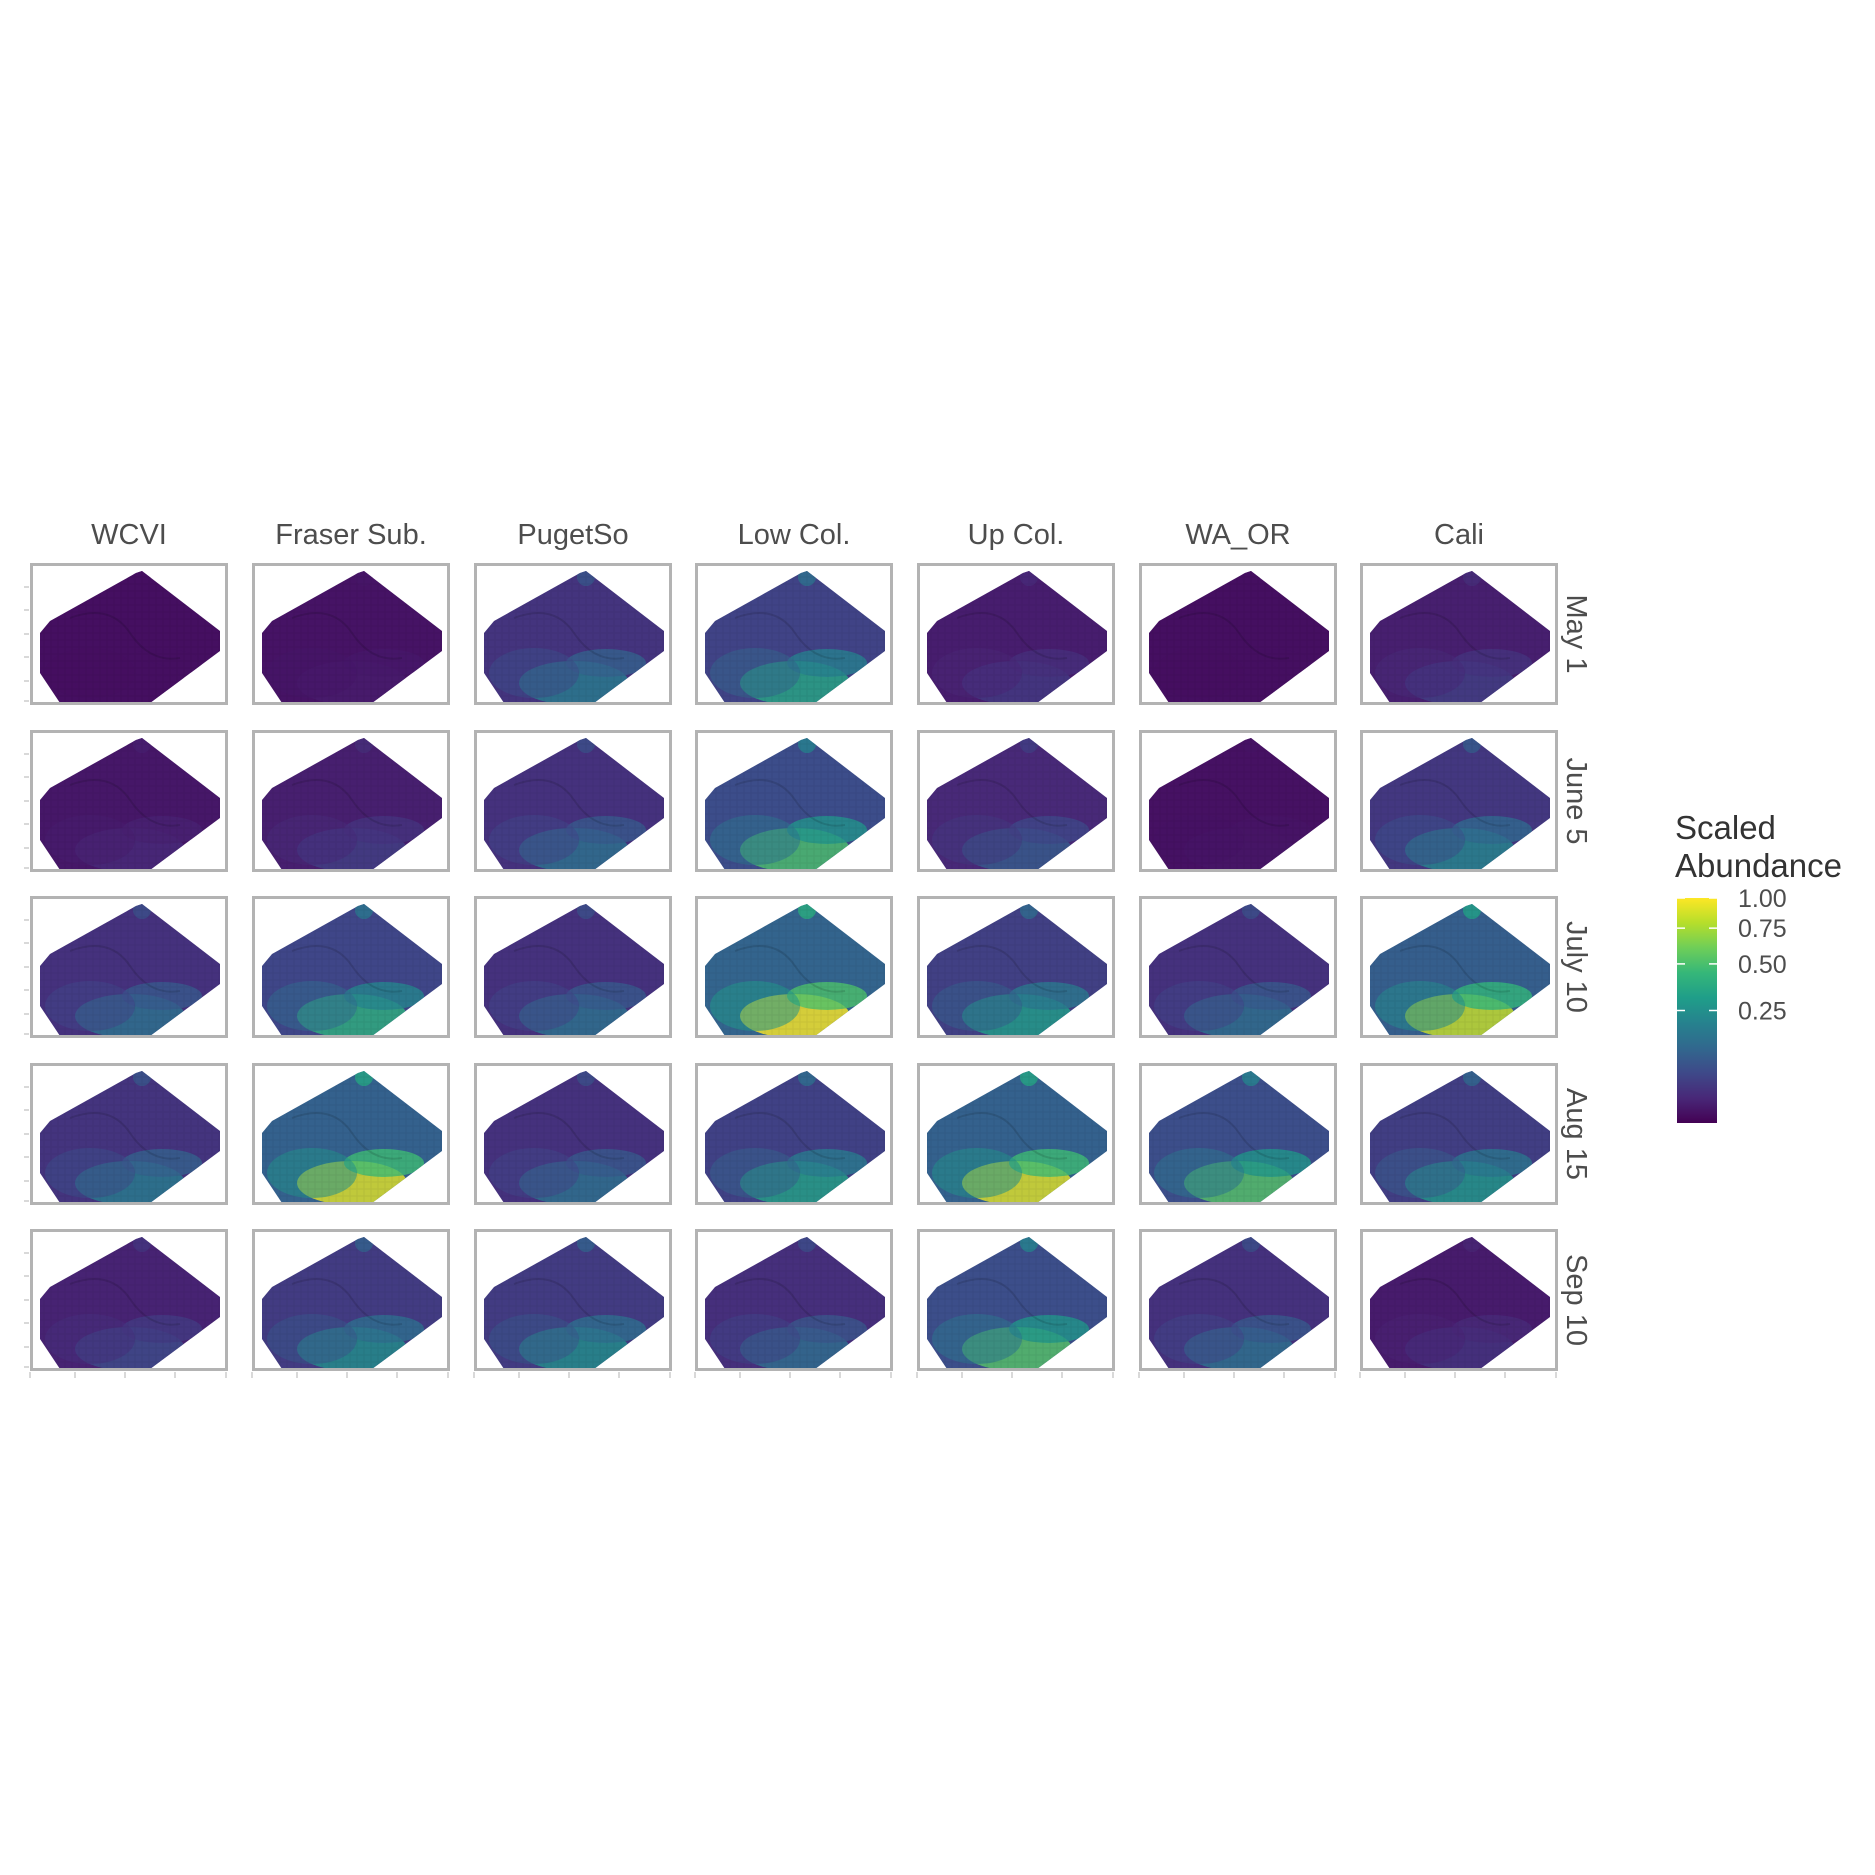  What do you see at coordinates (1576, 1134) in the screenshot?
I see `row-label: Aug 15` at bounding box center [1576, 1134].